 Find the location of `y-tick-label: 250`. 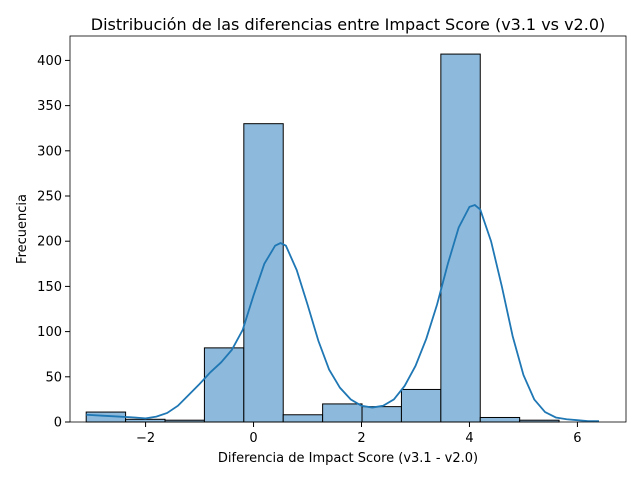

y-tick-label: 250 is located at coordinates (49, 197).